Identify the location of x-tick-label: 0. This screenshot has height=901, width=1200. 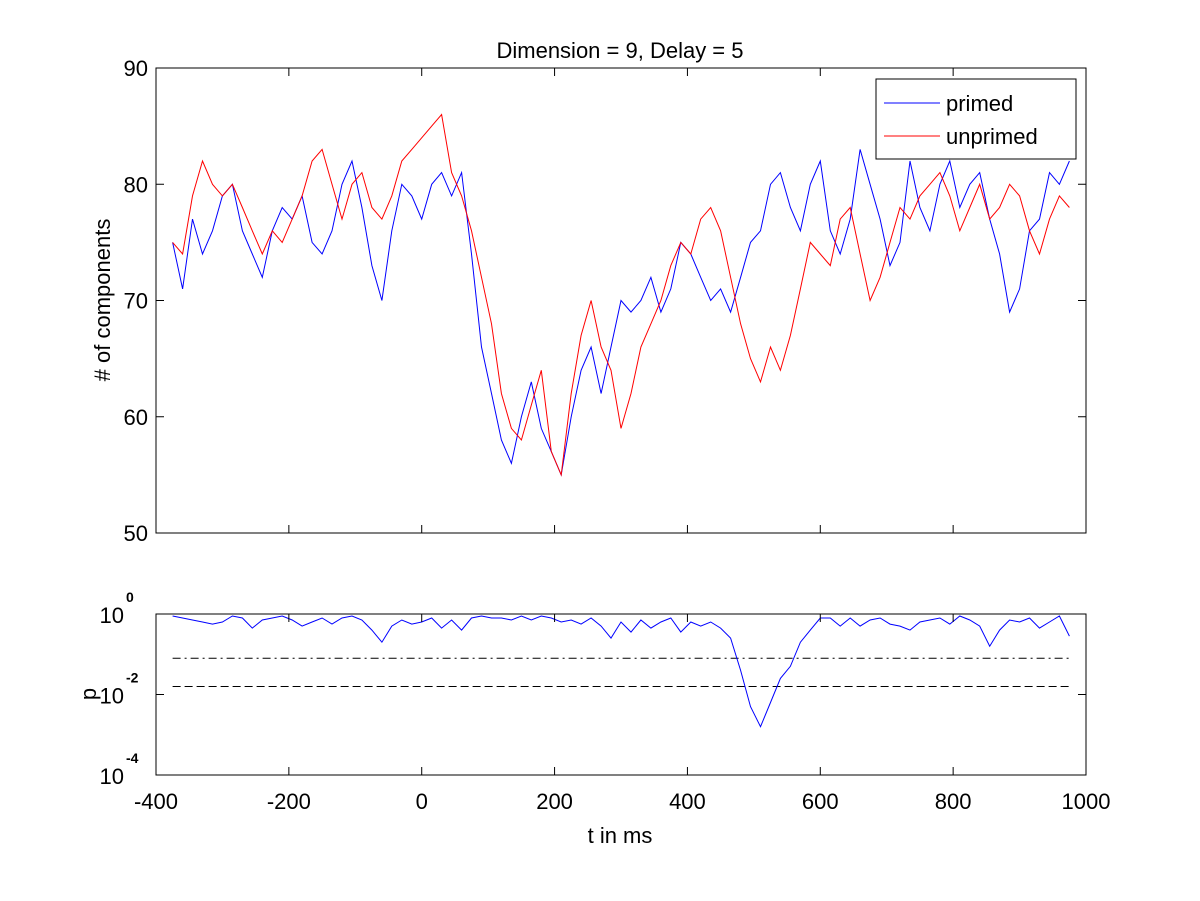
(422, 801).